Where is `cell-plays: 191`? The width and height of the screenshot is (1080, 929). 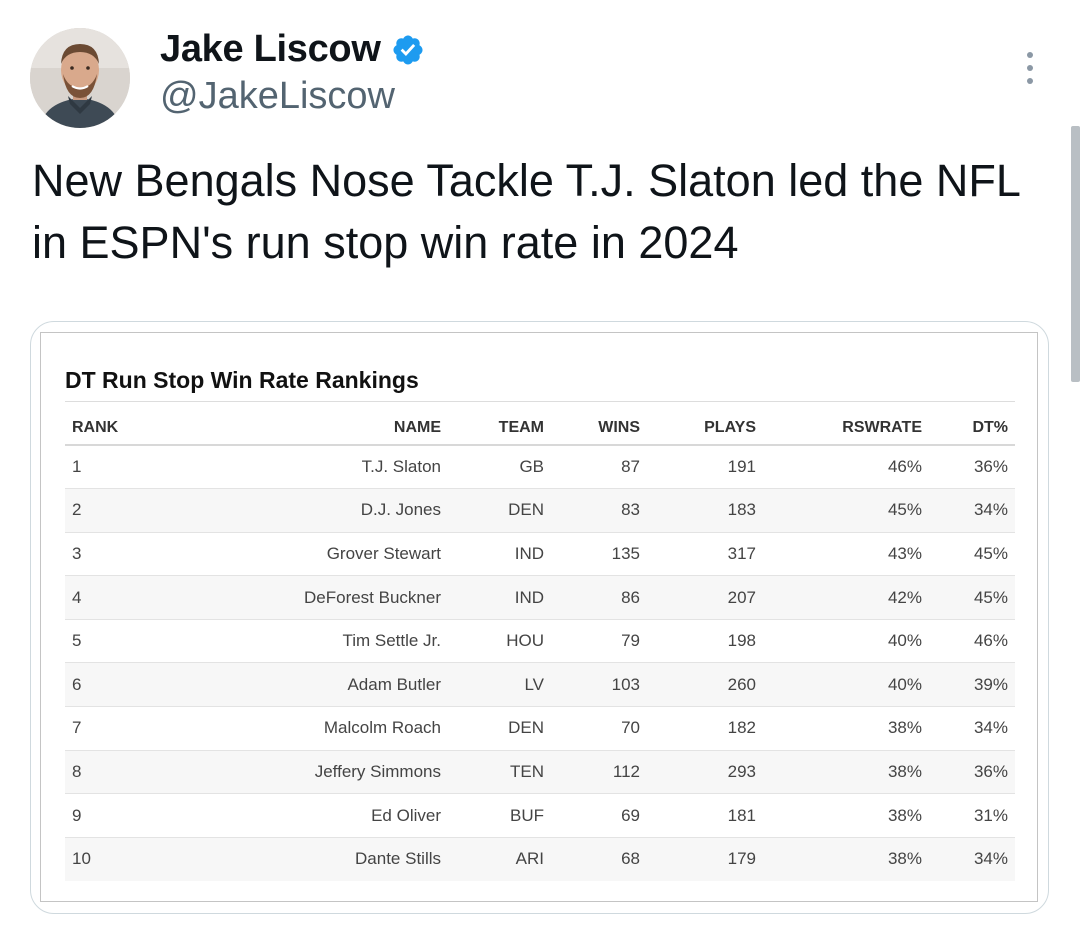
cell-plays: 191 is located at coordinates (705, 467).